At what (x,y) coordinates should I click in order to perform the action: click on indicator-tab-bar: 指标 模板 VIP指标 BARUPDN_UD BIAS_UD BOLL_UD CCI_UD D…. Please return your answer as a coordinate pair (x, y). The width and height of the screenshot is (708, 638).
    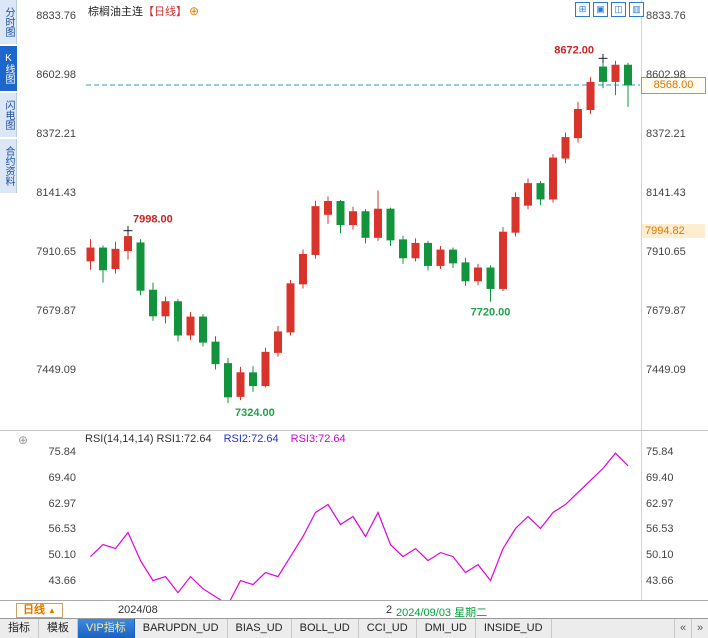
    Looking at the image, I should click on (354, 628).